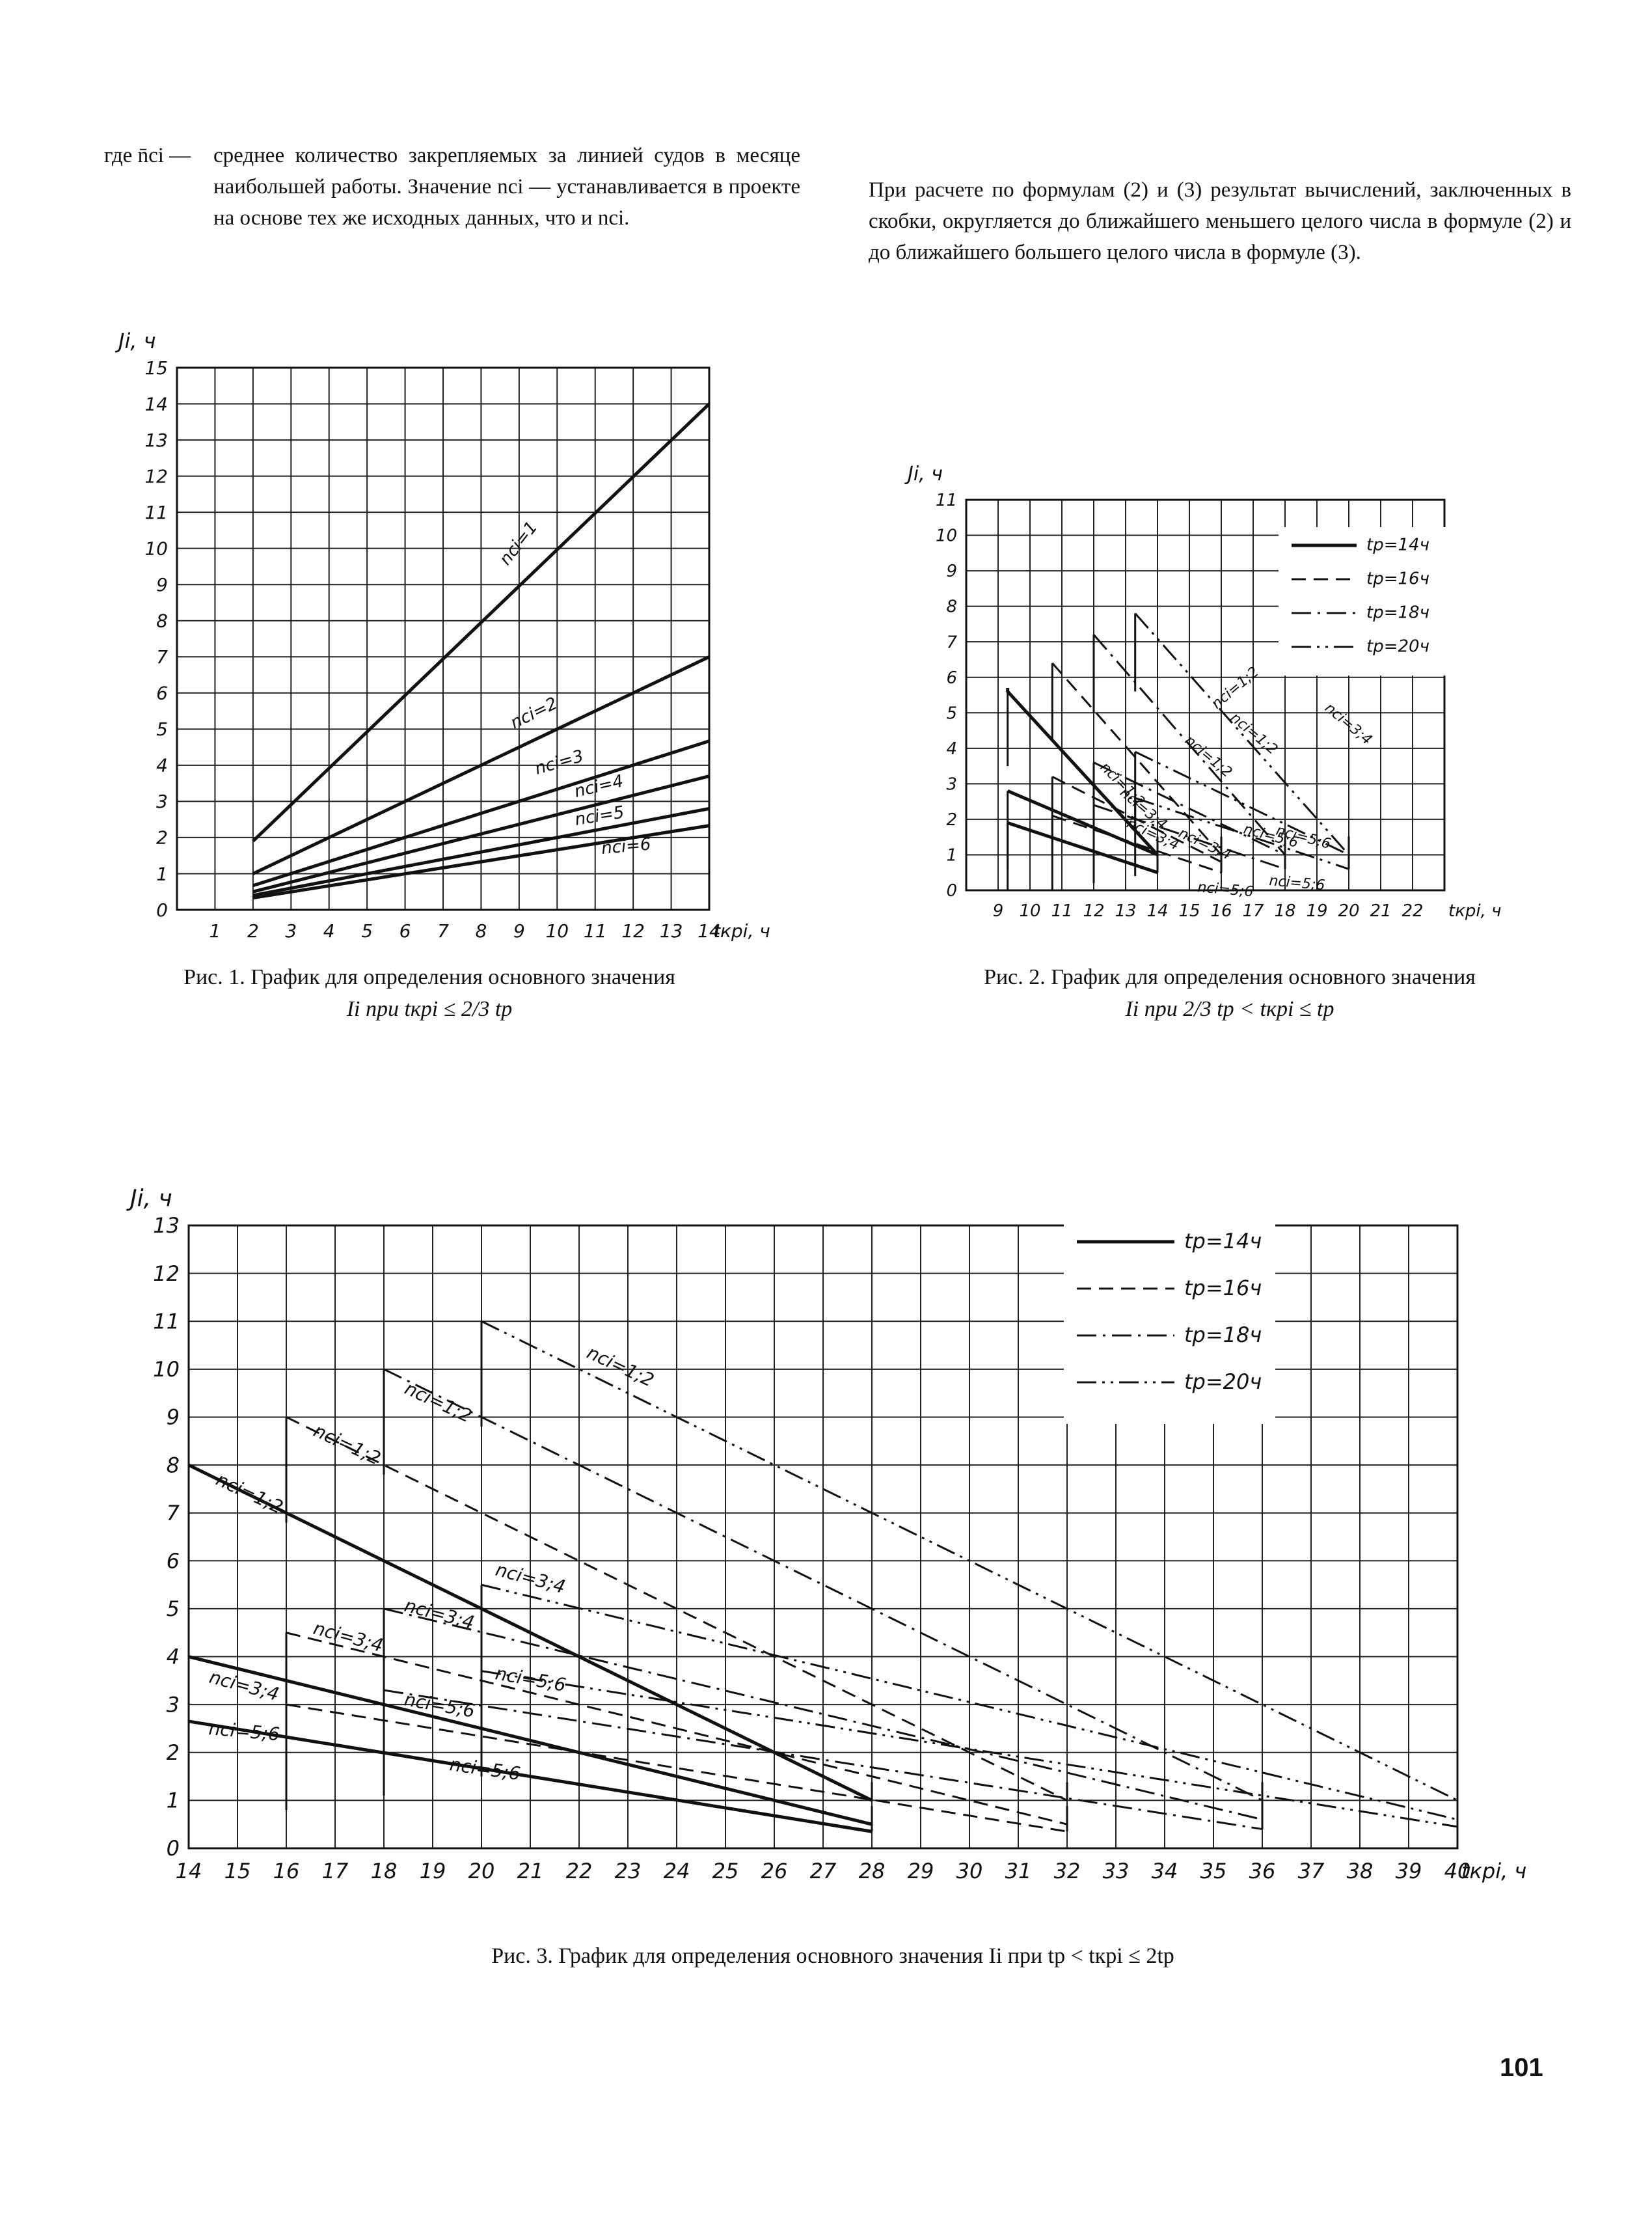 The height and width of the screenshot is (2229, 1652). I want to click on fig1-y-tick-label: 11, so click(156, 512).